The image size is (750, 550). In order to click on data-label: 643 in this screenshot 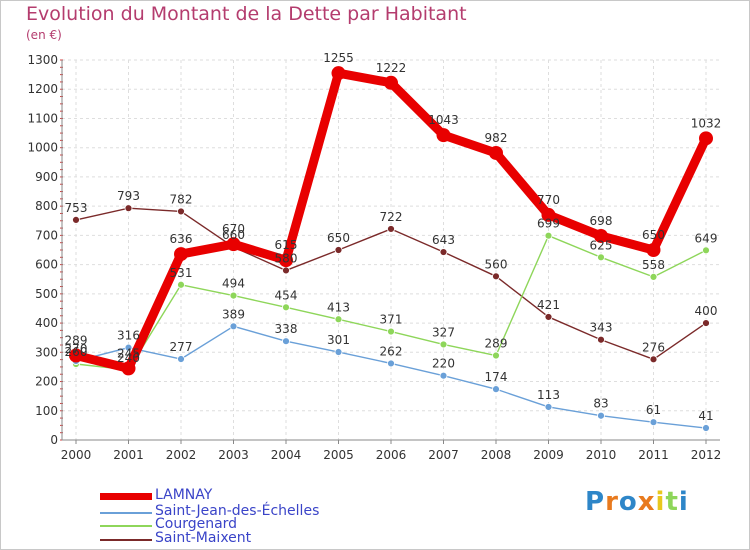, I will do `click(443, 240)`.